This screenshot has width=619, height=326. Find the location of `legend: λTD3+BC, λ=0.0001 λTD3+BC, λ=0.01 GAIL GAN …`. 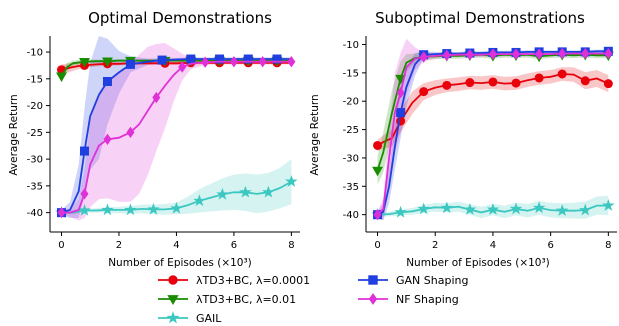

legend: λTD3+BC, λ=0.0001 λTD3+BC, λ=0.01 GAIL GAN … is located at coordinates (313, 299).